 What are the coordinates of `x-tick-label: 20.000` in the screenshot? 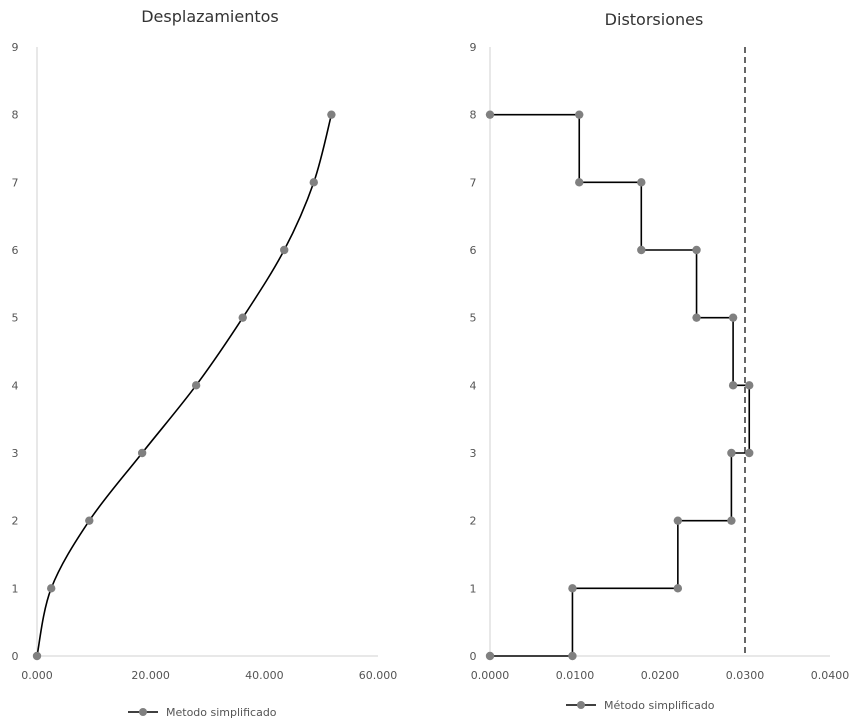 It's located at (150, 675).